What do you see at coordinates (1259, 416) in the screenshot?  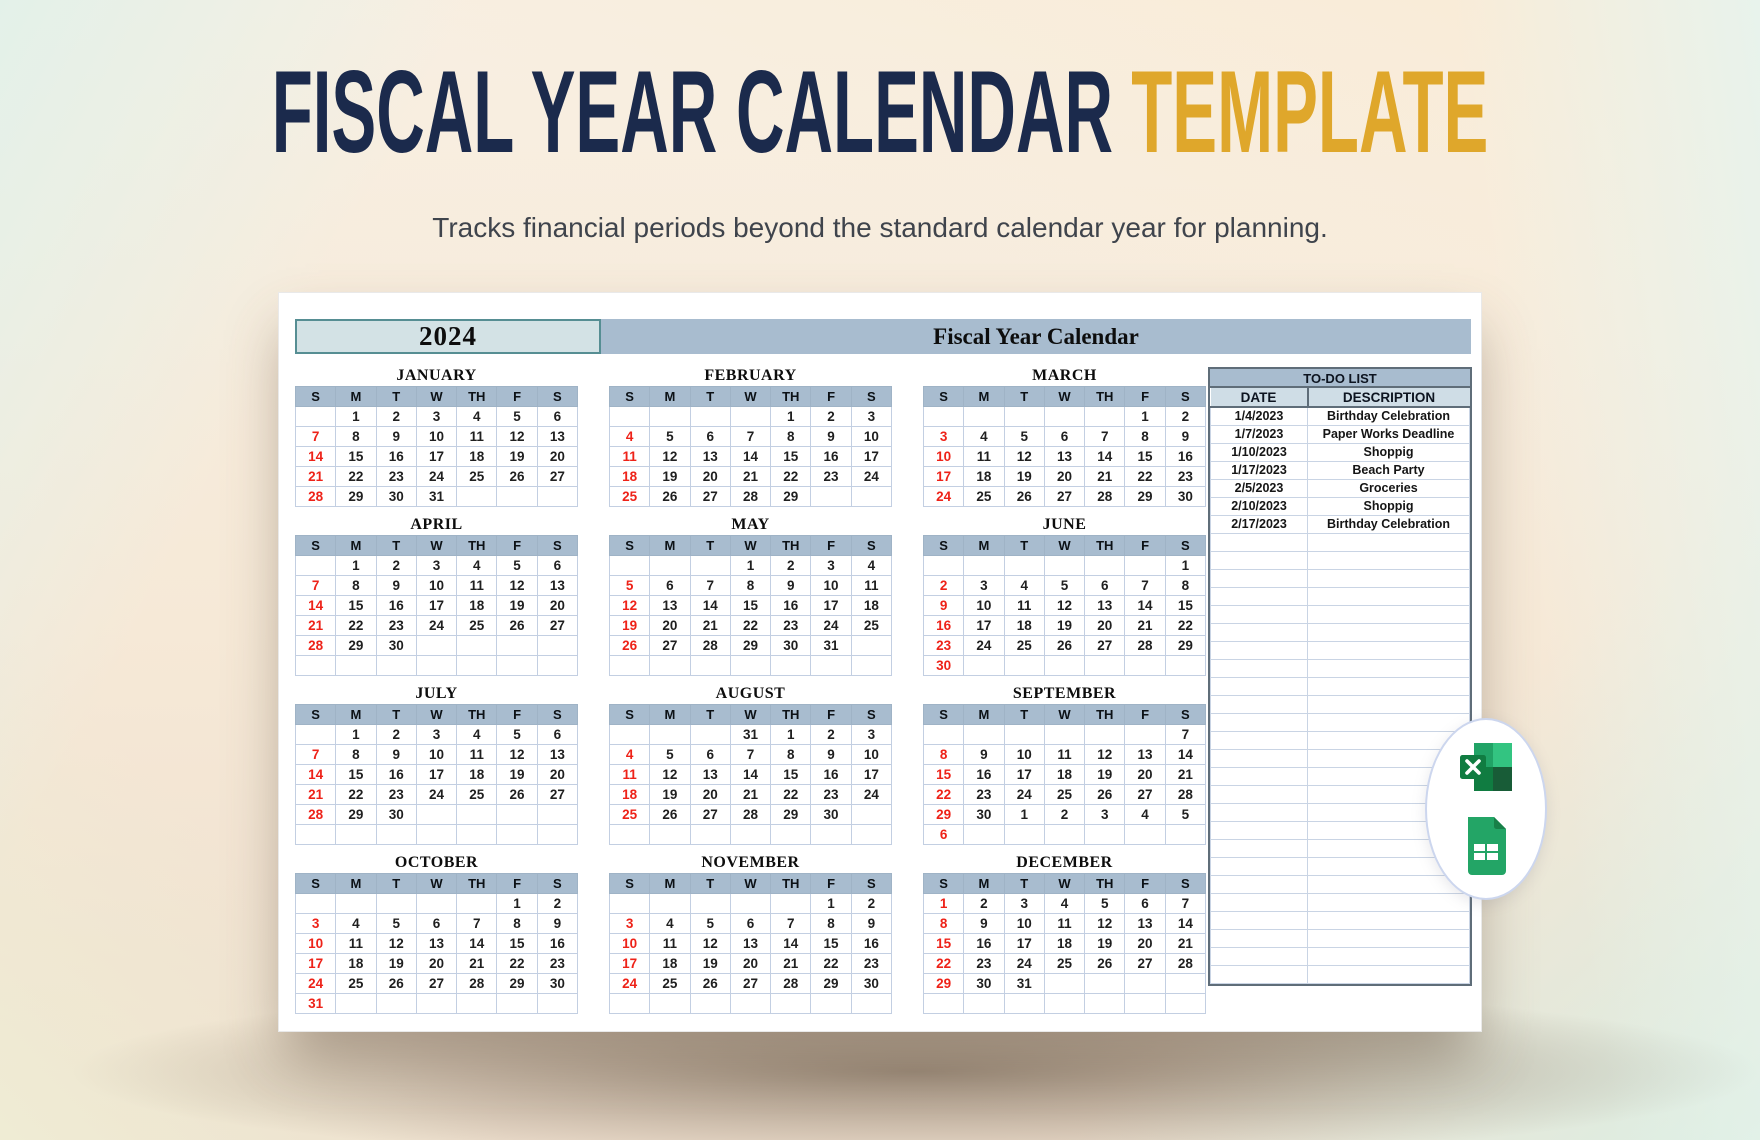 I see `todo-date-cell: 1/4/2023` at bounding box center [1259, 416].